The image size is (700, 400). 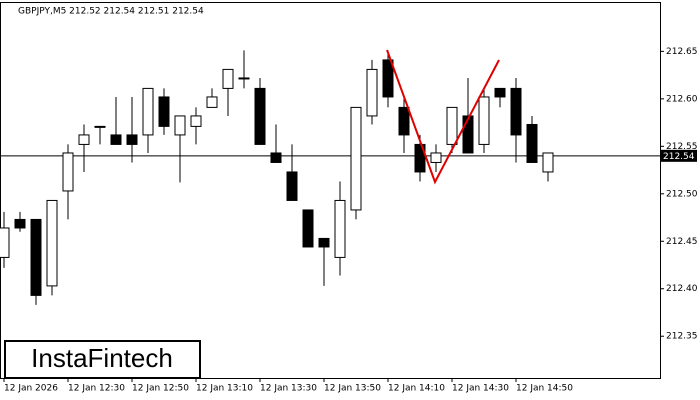 I want to click on y-tick-label: 212.35, so click(x=682, y=337).